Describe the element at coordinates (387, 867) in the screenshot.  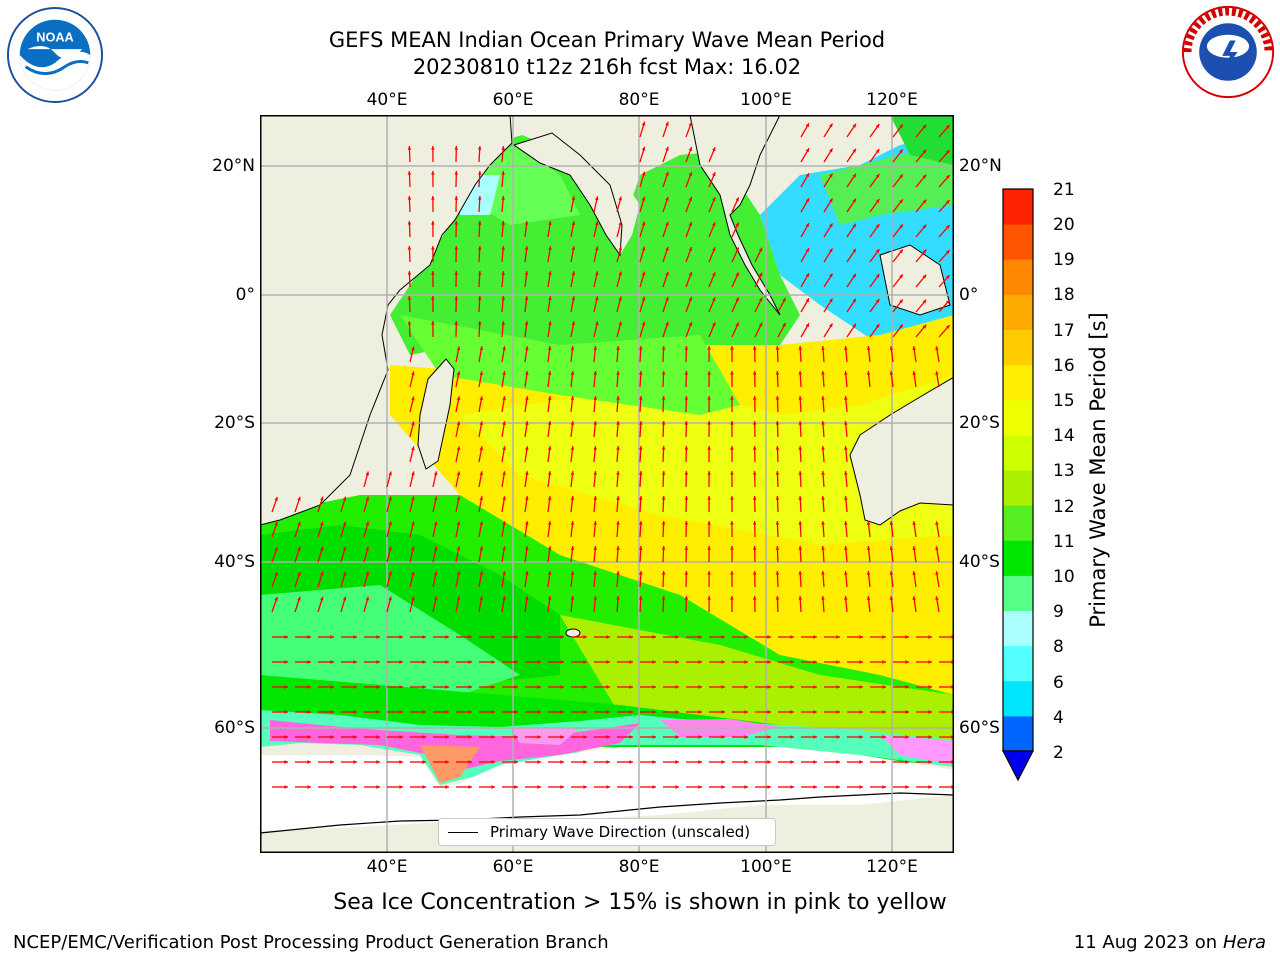
I see `lon-tick-bottom: 40°E` at that location.